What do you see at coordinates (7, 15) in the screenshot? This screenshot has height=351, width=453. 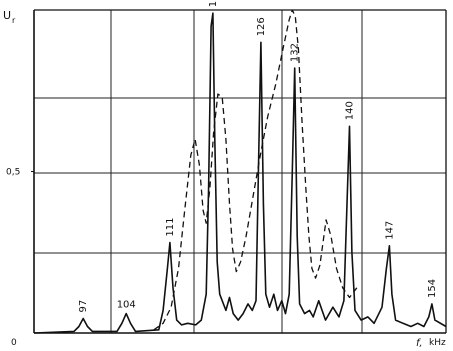 I see `y-axis-label: U` at bounding box center [7, 15].